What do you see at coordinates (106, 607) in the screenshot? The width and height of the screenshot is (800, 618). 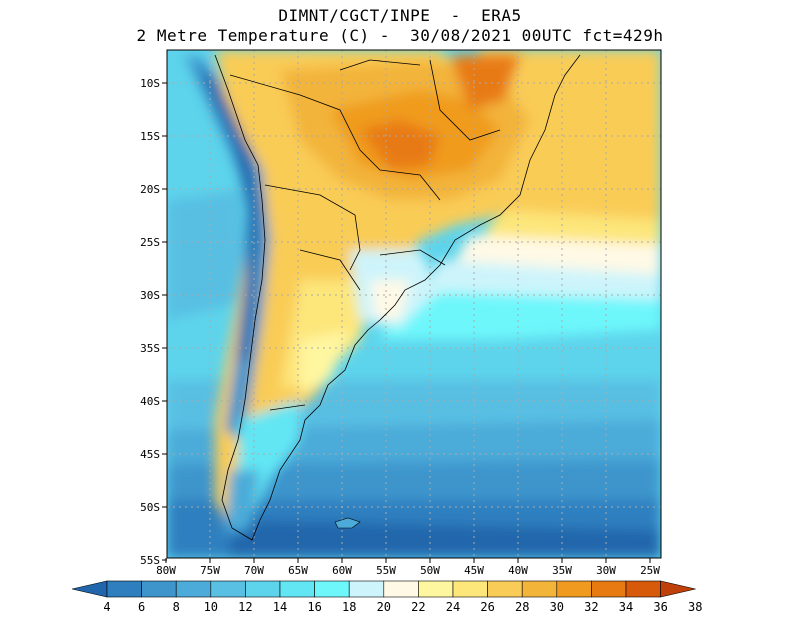 I see `colorbar-label: 4` at bounding box center [106, 607].